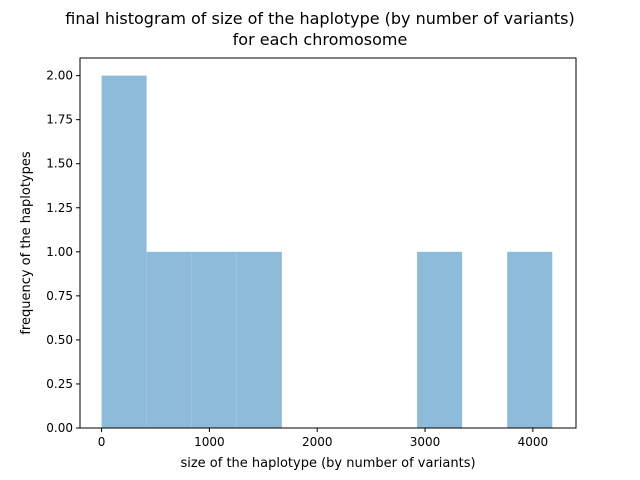  What do you see at coordinates (425, 442) in the screenshot?
I see `x-tick-label-3: 3000` at bounding box center [425, 442].